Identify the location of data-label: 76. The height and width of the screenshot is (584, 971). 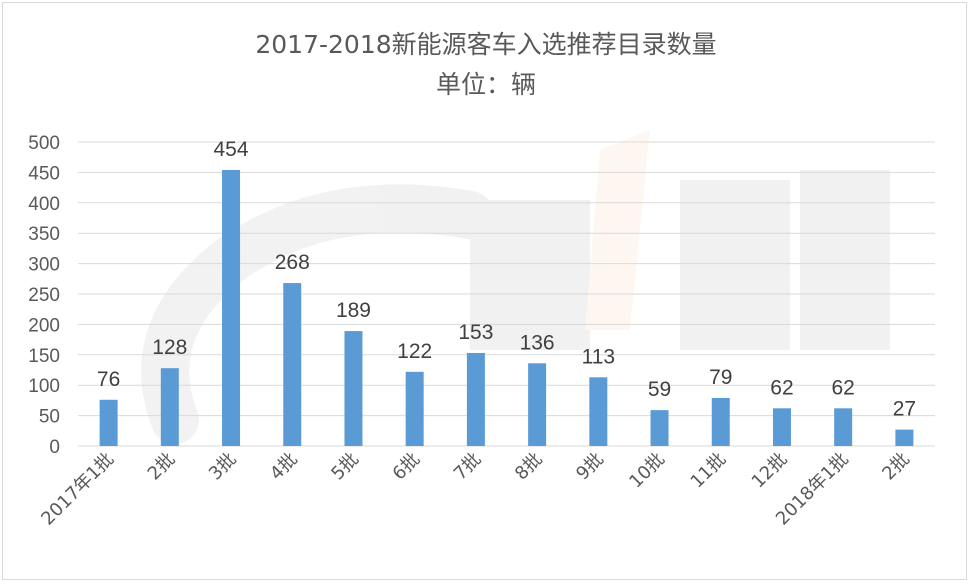
(108, 379).